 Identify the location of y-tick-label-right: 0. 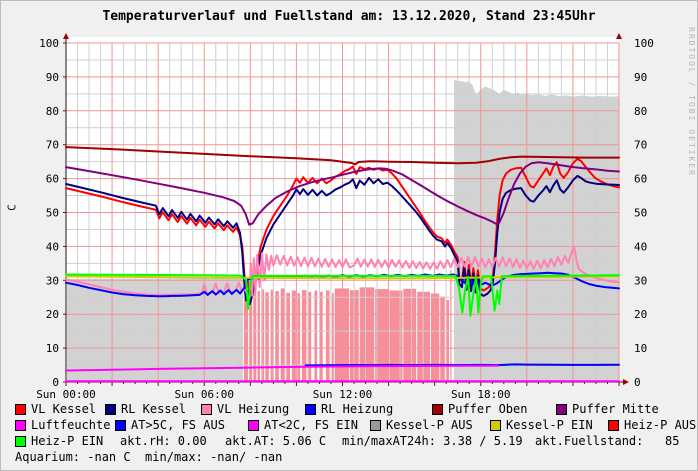
(637, 382).